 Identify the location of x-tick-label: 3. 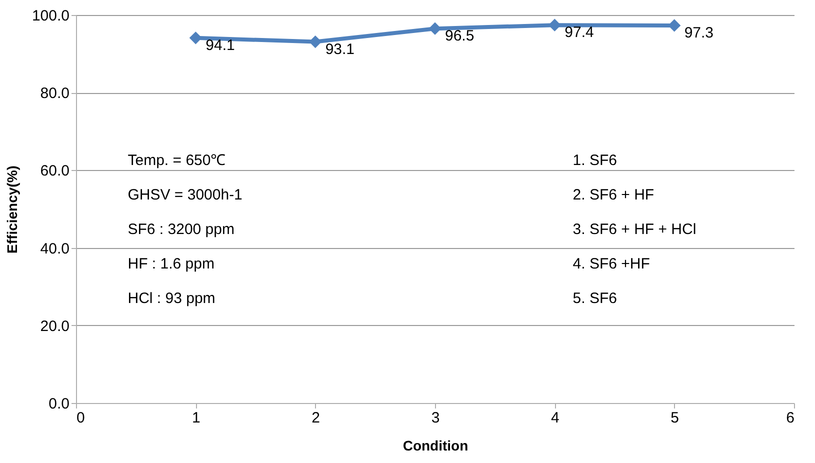
(435, 418).